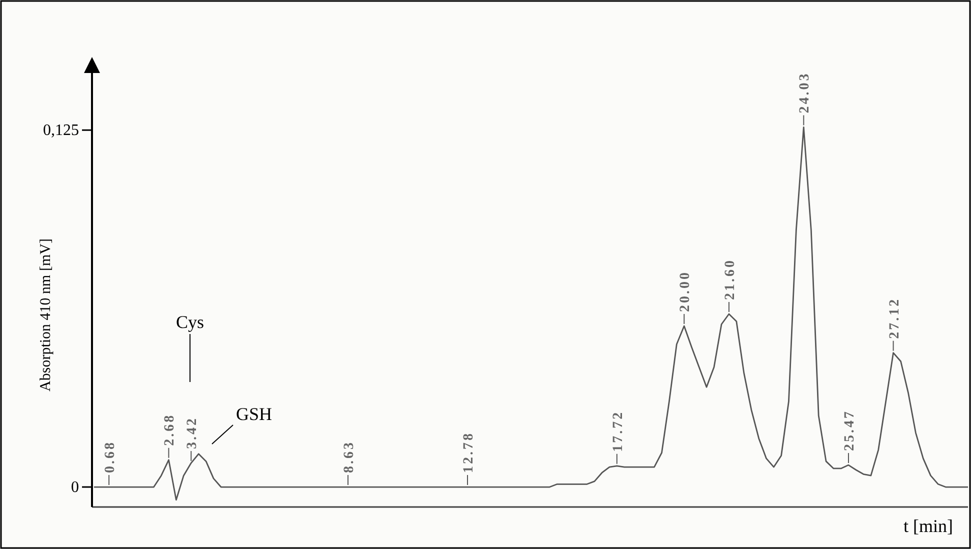  What do you see at coordinates (805, 93) in the screenshot?
I see `x-tick-label: 24.03` at bounding box center [805, 93].